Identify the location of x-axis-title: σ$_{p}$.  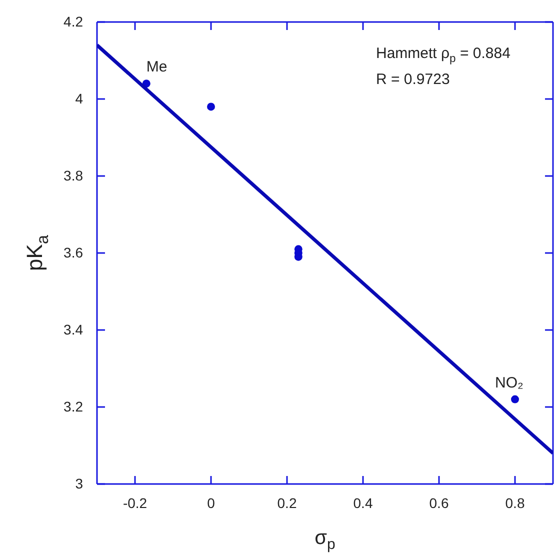
(325, 540).